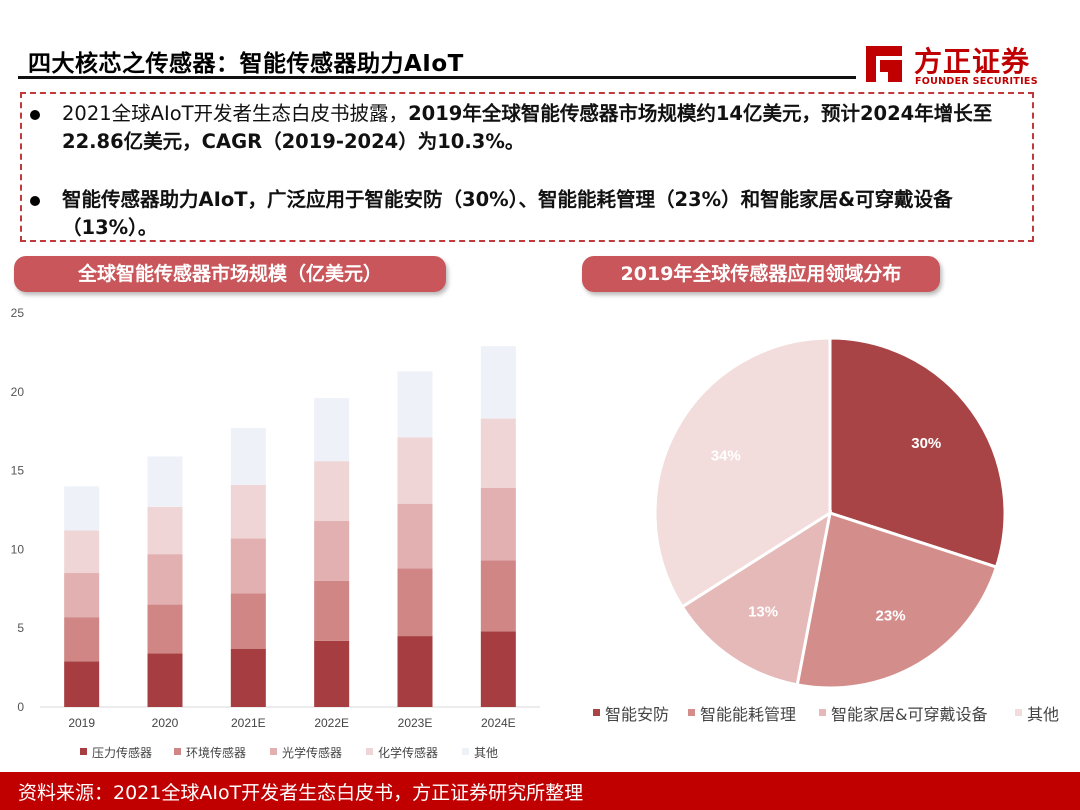 Image resolution: width=1080 pixels, height=810 pixels. Describe the element at coordinates (972, 61) in the screenshot. I see `logo-text-cn: 方正证券` at that location.